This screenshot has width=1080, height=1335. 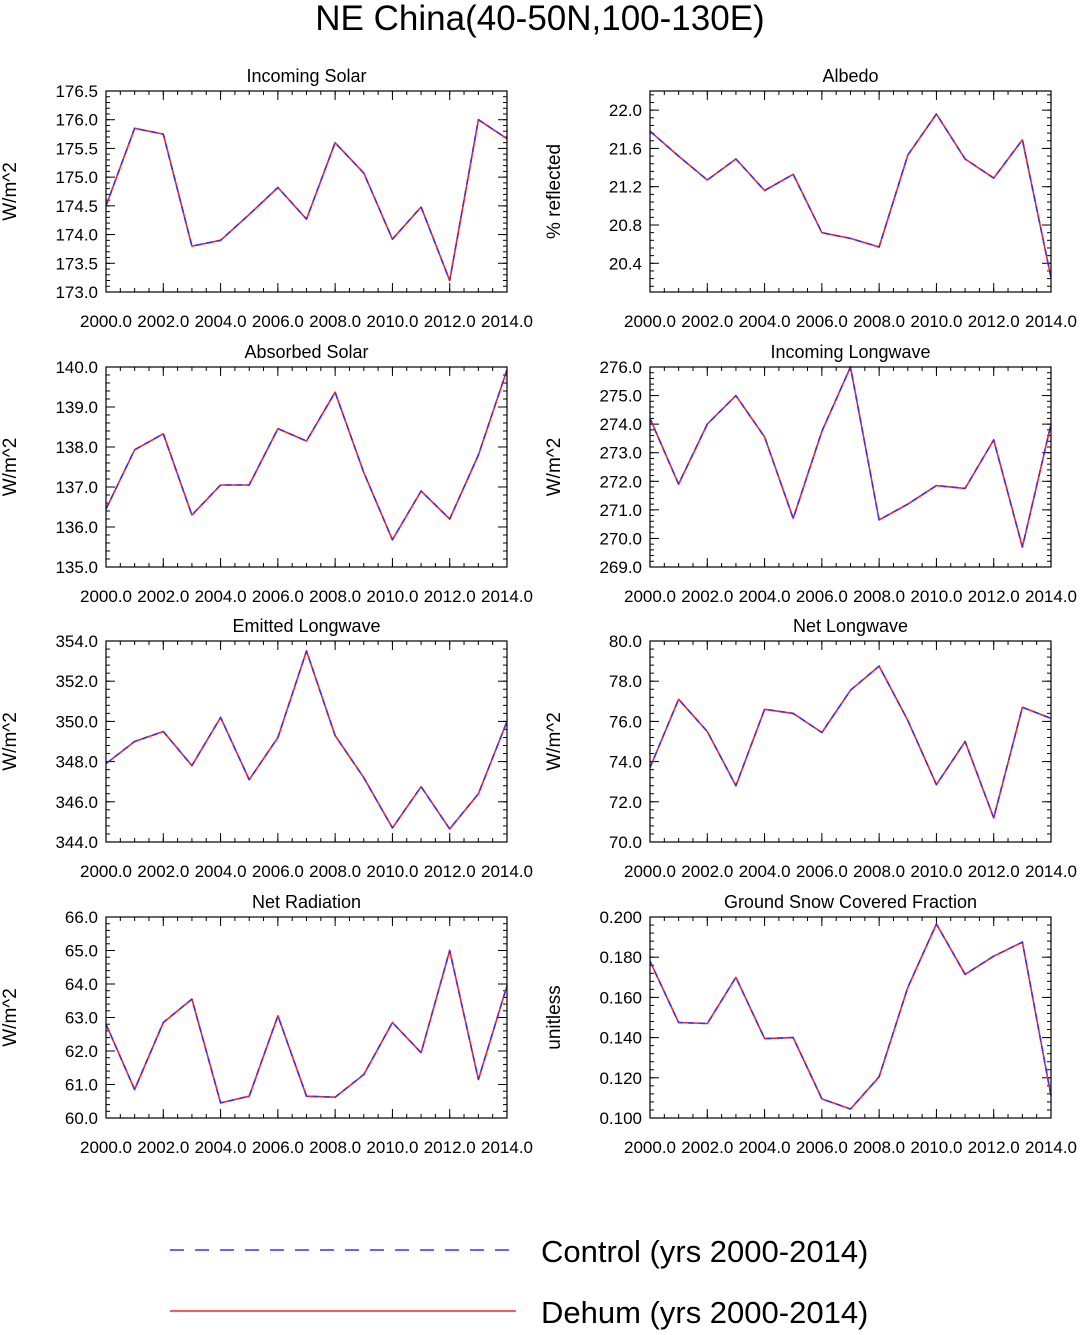 What do you see at coordinates (620, 957) in the screenshot?
I see `y-tick-label: 0.180` at bounding box center [620, 957].